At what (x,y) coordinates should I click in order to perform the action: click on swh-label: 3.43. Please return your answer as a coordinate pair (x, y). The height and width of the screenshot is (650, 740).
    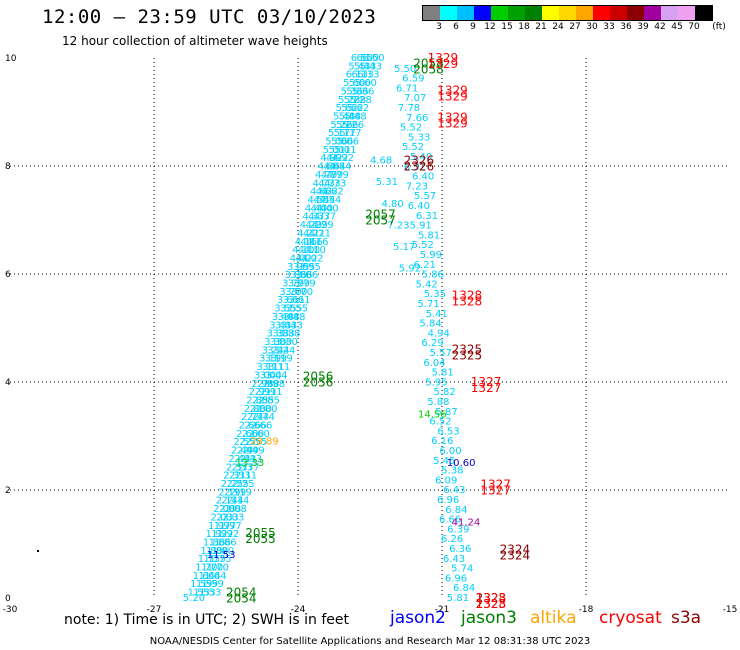
    Looking at the image, I should click on (280, 325).